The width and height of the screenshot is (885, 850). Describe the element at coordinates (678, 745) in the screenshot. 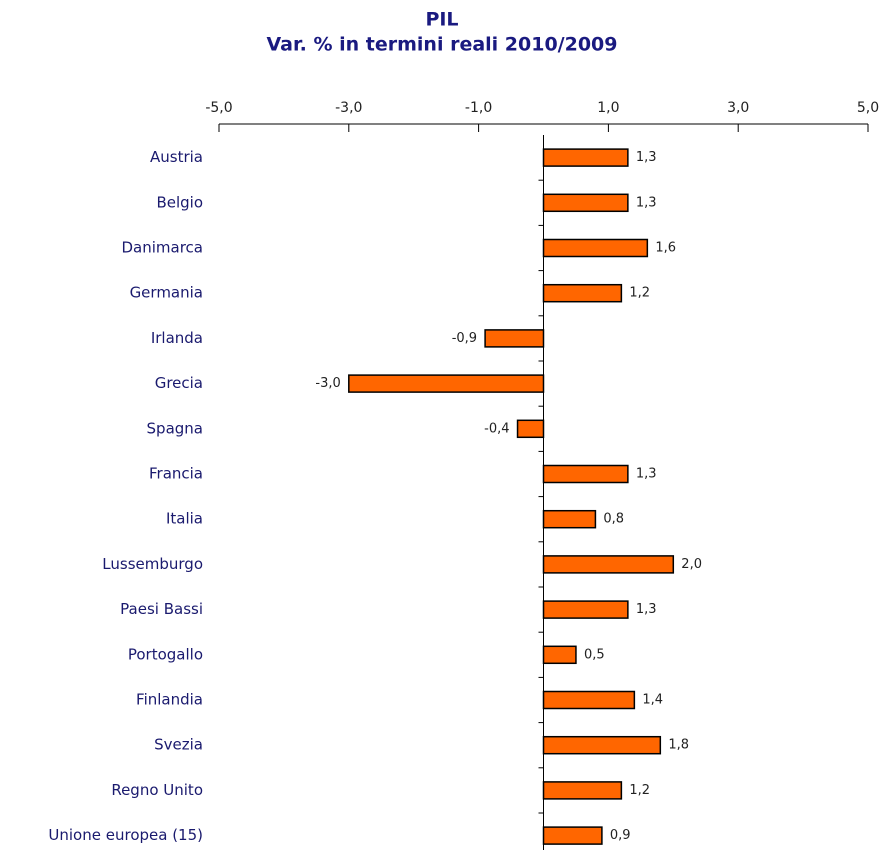

I see `value-label: 1,8` at that location.